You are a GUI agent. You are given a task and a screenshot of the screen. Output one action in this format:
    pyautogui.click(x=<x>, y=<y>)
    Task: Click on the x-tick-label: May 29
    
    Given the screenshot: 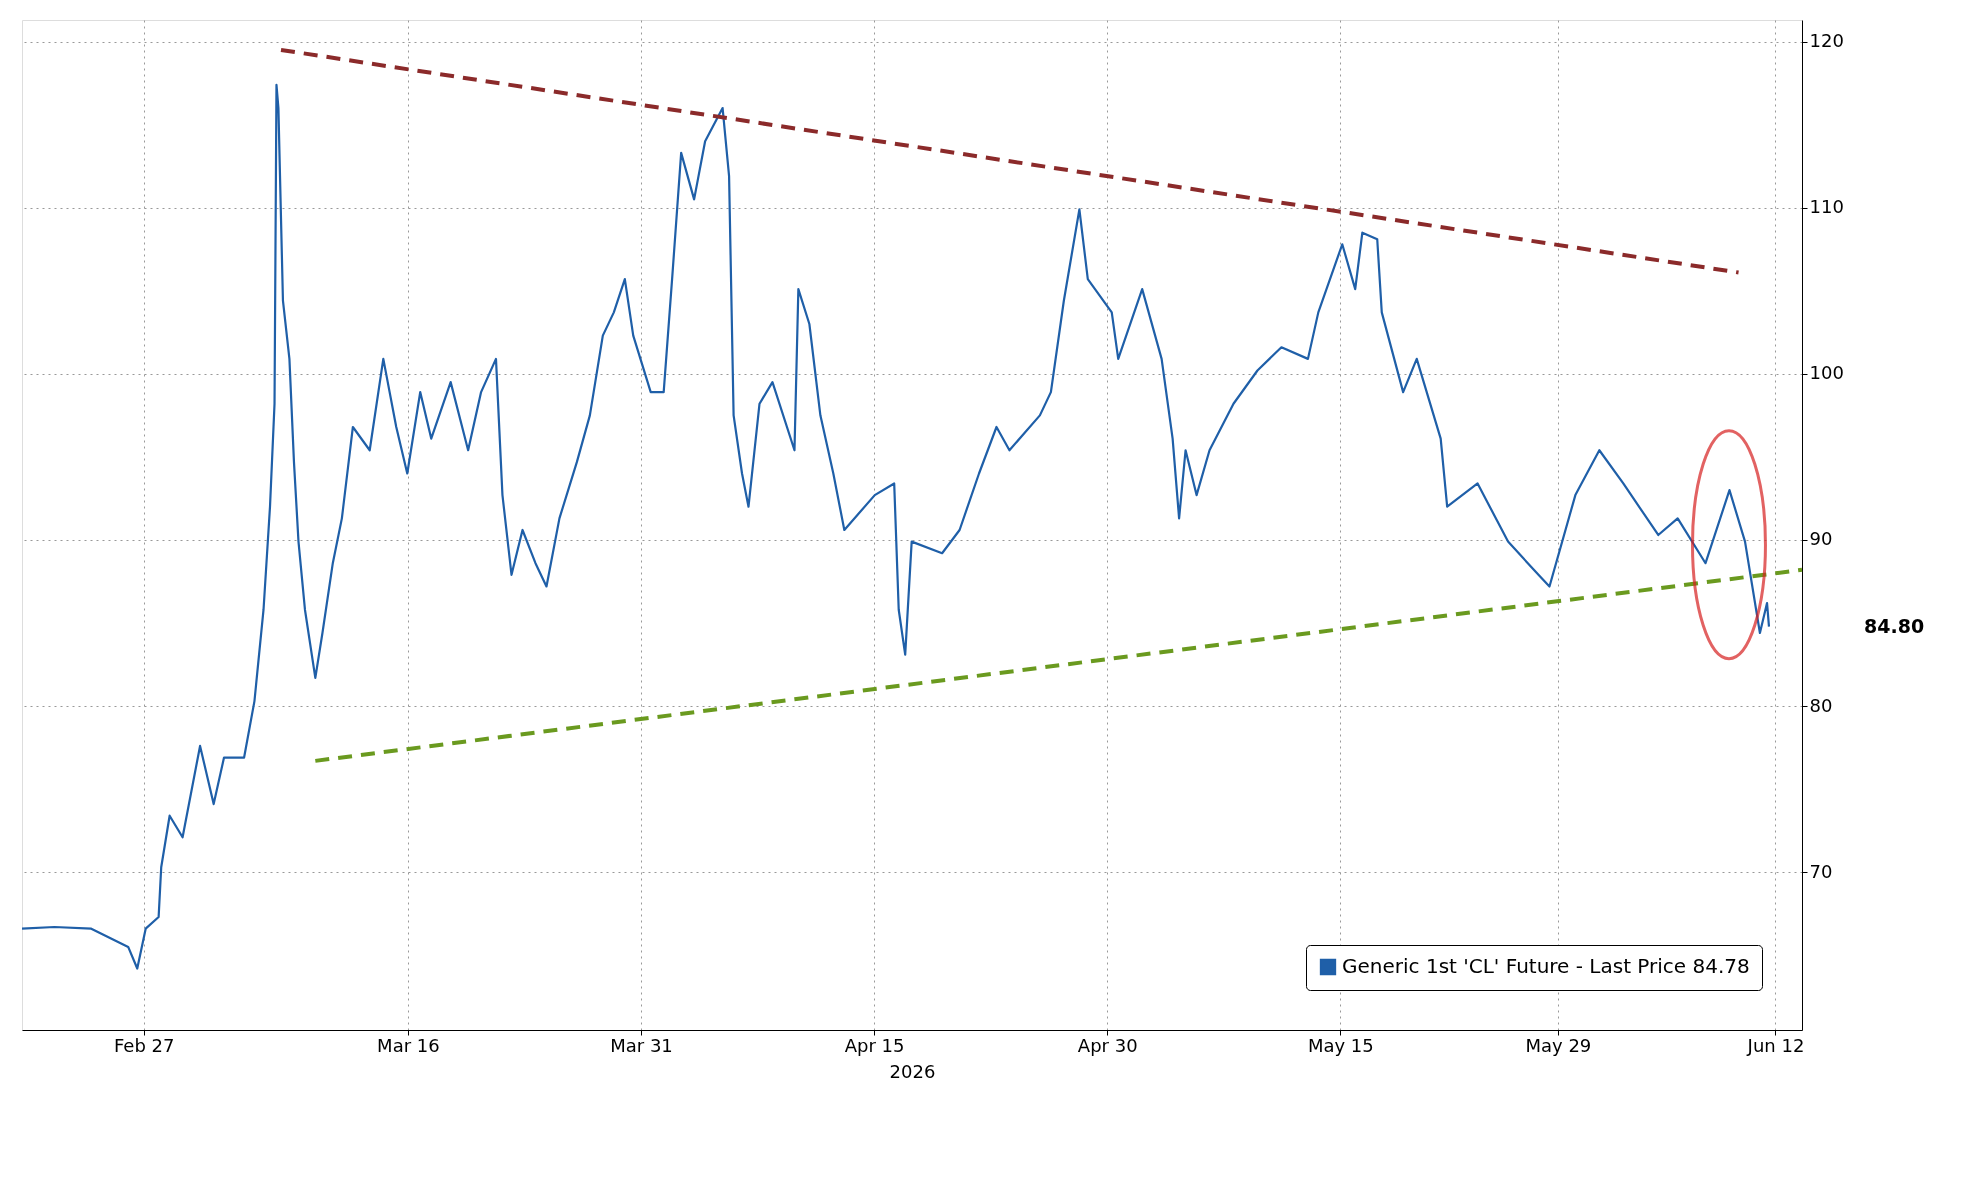 What is the action you would take?
    pyautogui.click(x=1558, y=1045)
    